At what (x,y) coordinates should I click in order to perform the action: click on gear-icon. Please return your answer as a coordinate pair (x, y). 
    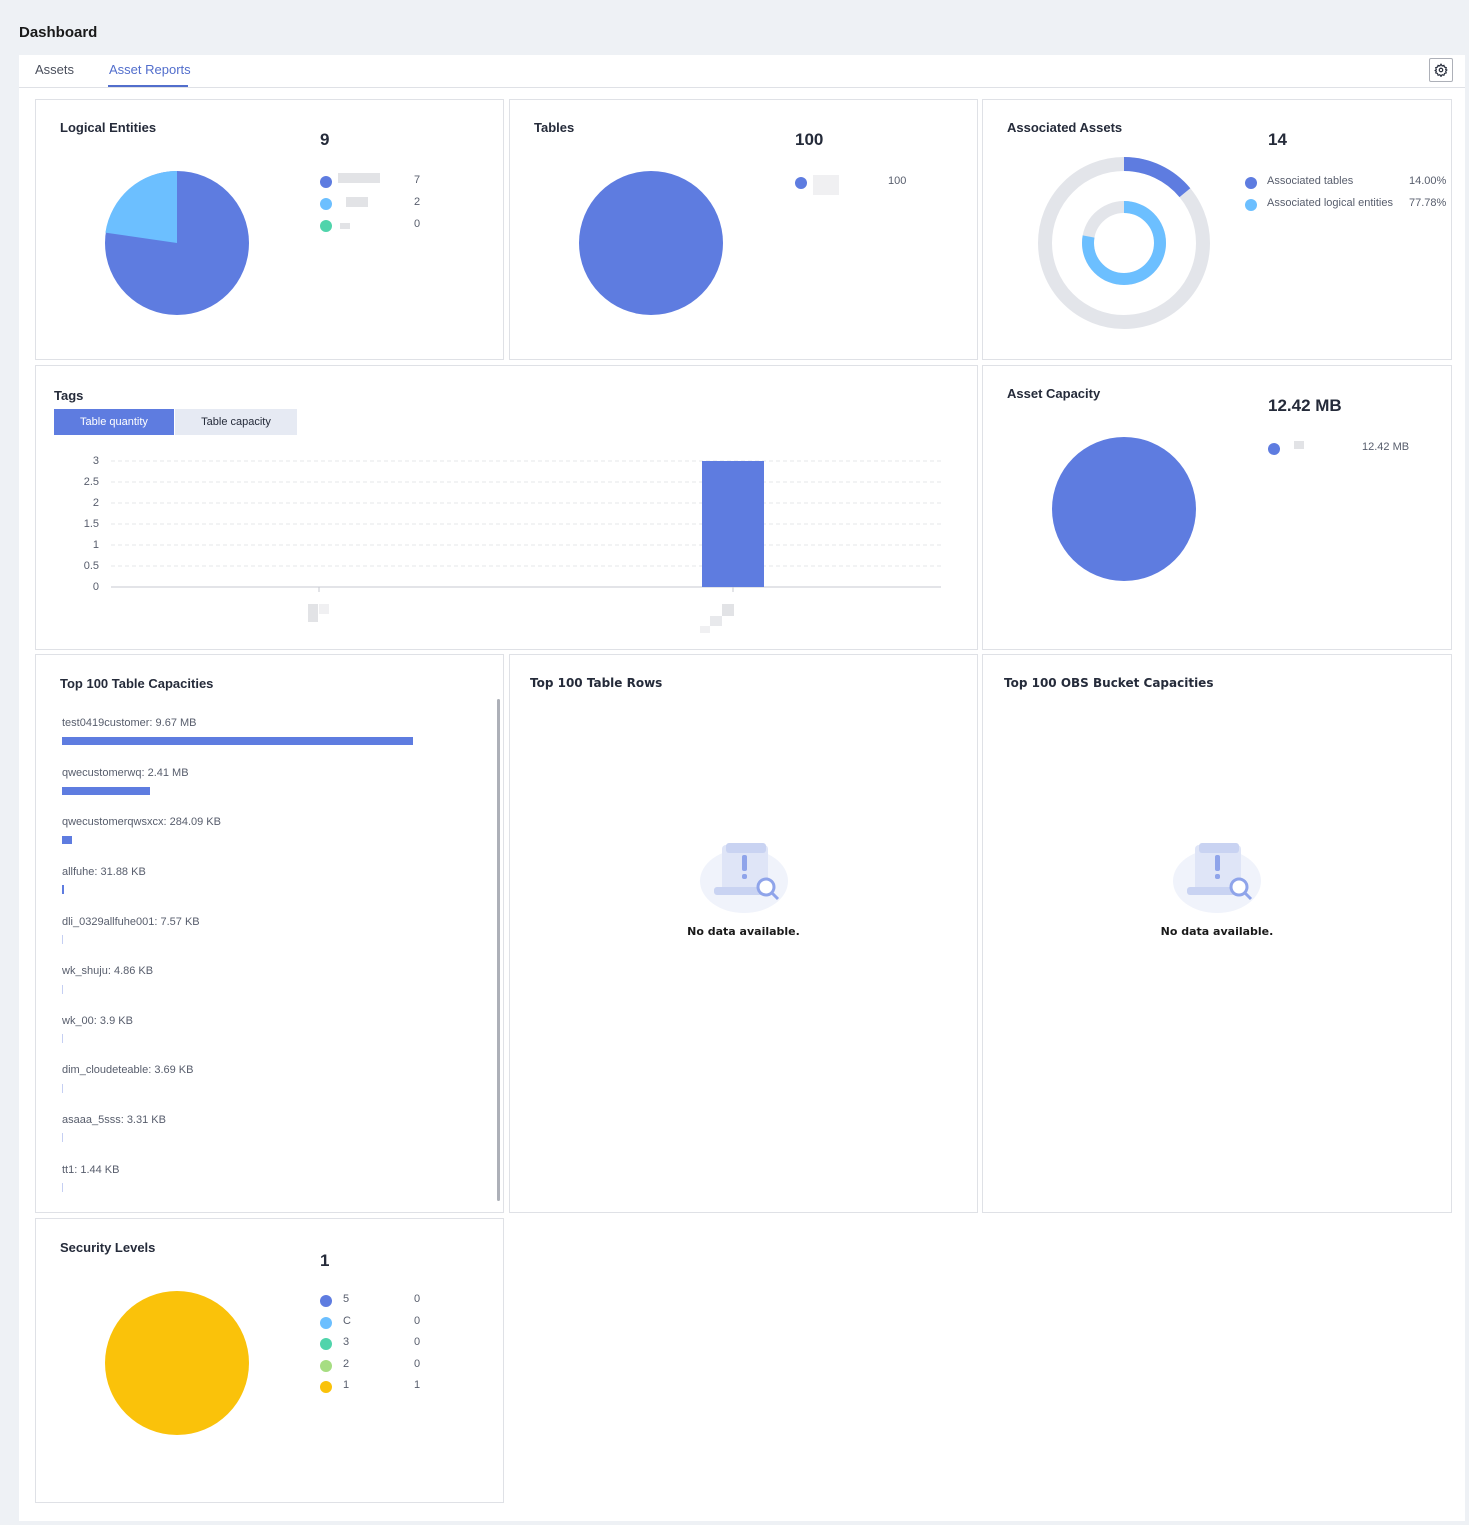
    Looking at the image, I should click on (1441, 70).